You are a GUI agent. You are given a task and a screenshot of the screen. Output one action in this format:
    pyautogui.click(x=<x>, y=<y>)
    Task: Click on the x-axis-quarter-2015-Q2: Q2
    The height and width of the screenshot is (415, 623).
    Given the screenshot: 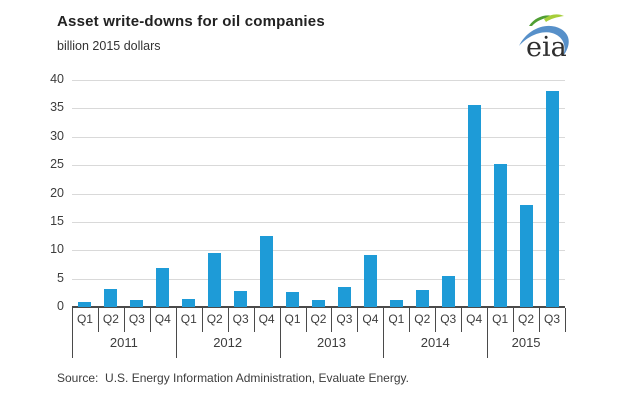 What is the action you would take?
    pyautogui.click(x=526, y=319)
    